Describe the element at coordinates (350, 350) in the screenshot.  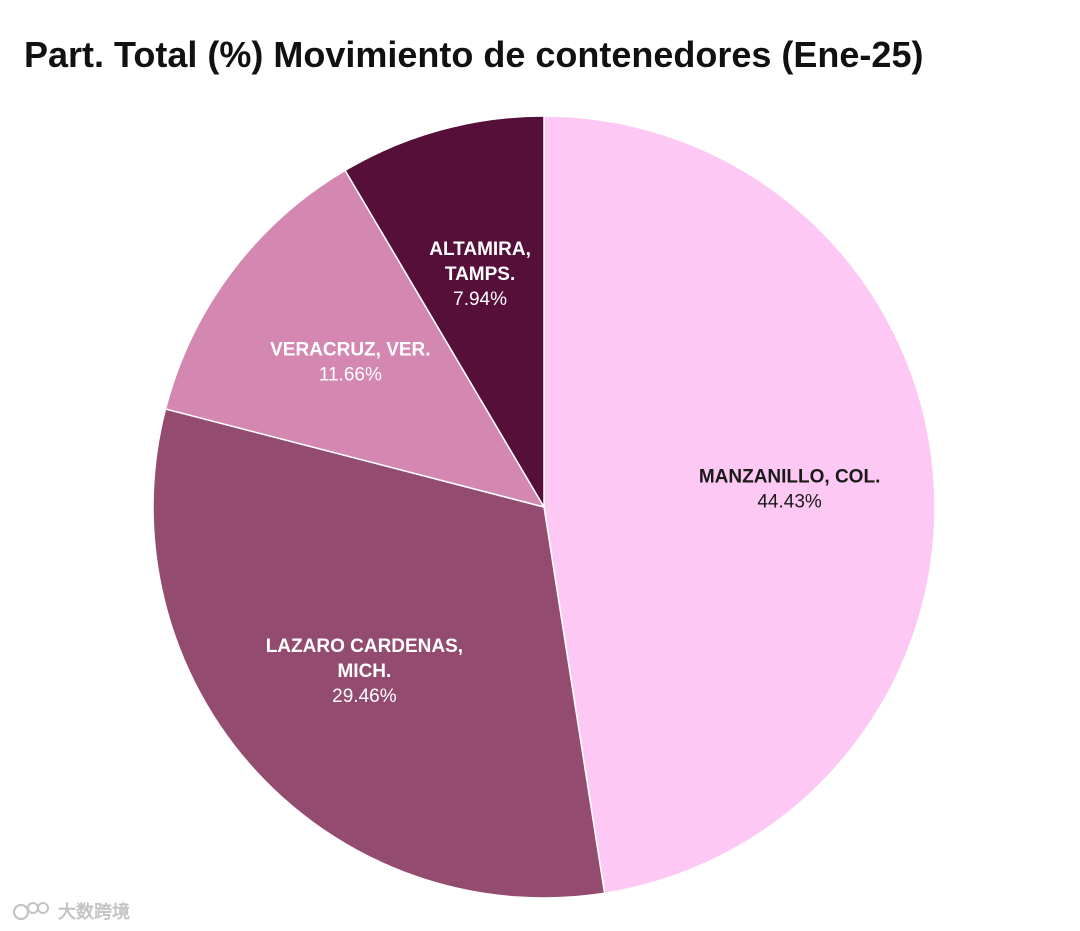
I see `slice-label-line: VERACRUZ, VER.` at that location.